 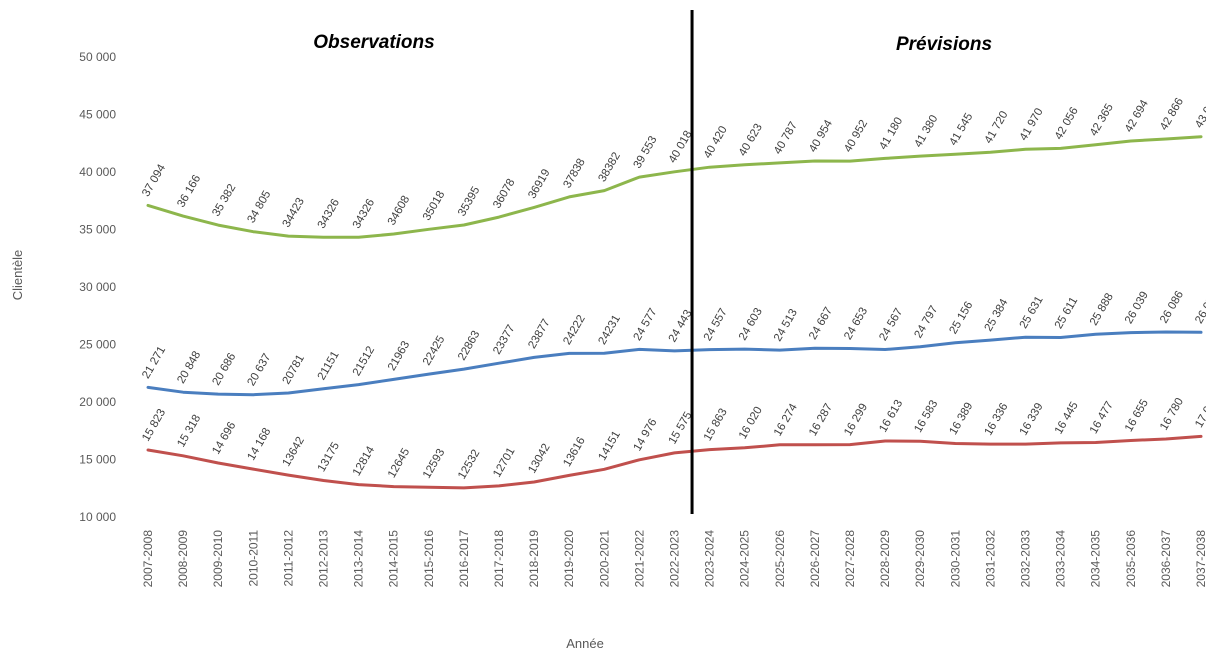 I want to click on data-label: 21512, so click(x=364, y=361).